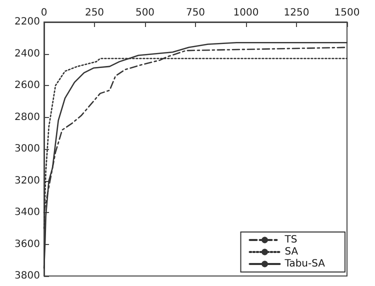 Image resolution: width=375 pixels, height=286 pixels. I want to click on x-tick-label: 1500, so click(347, 13).